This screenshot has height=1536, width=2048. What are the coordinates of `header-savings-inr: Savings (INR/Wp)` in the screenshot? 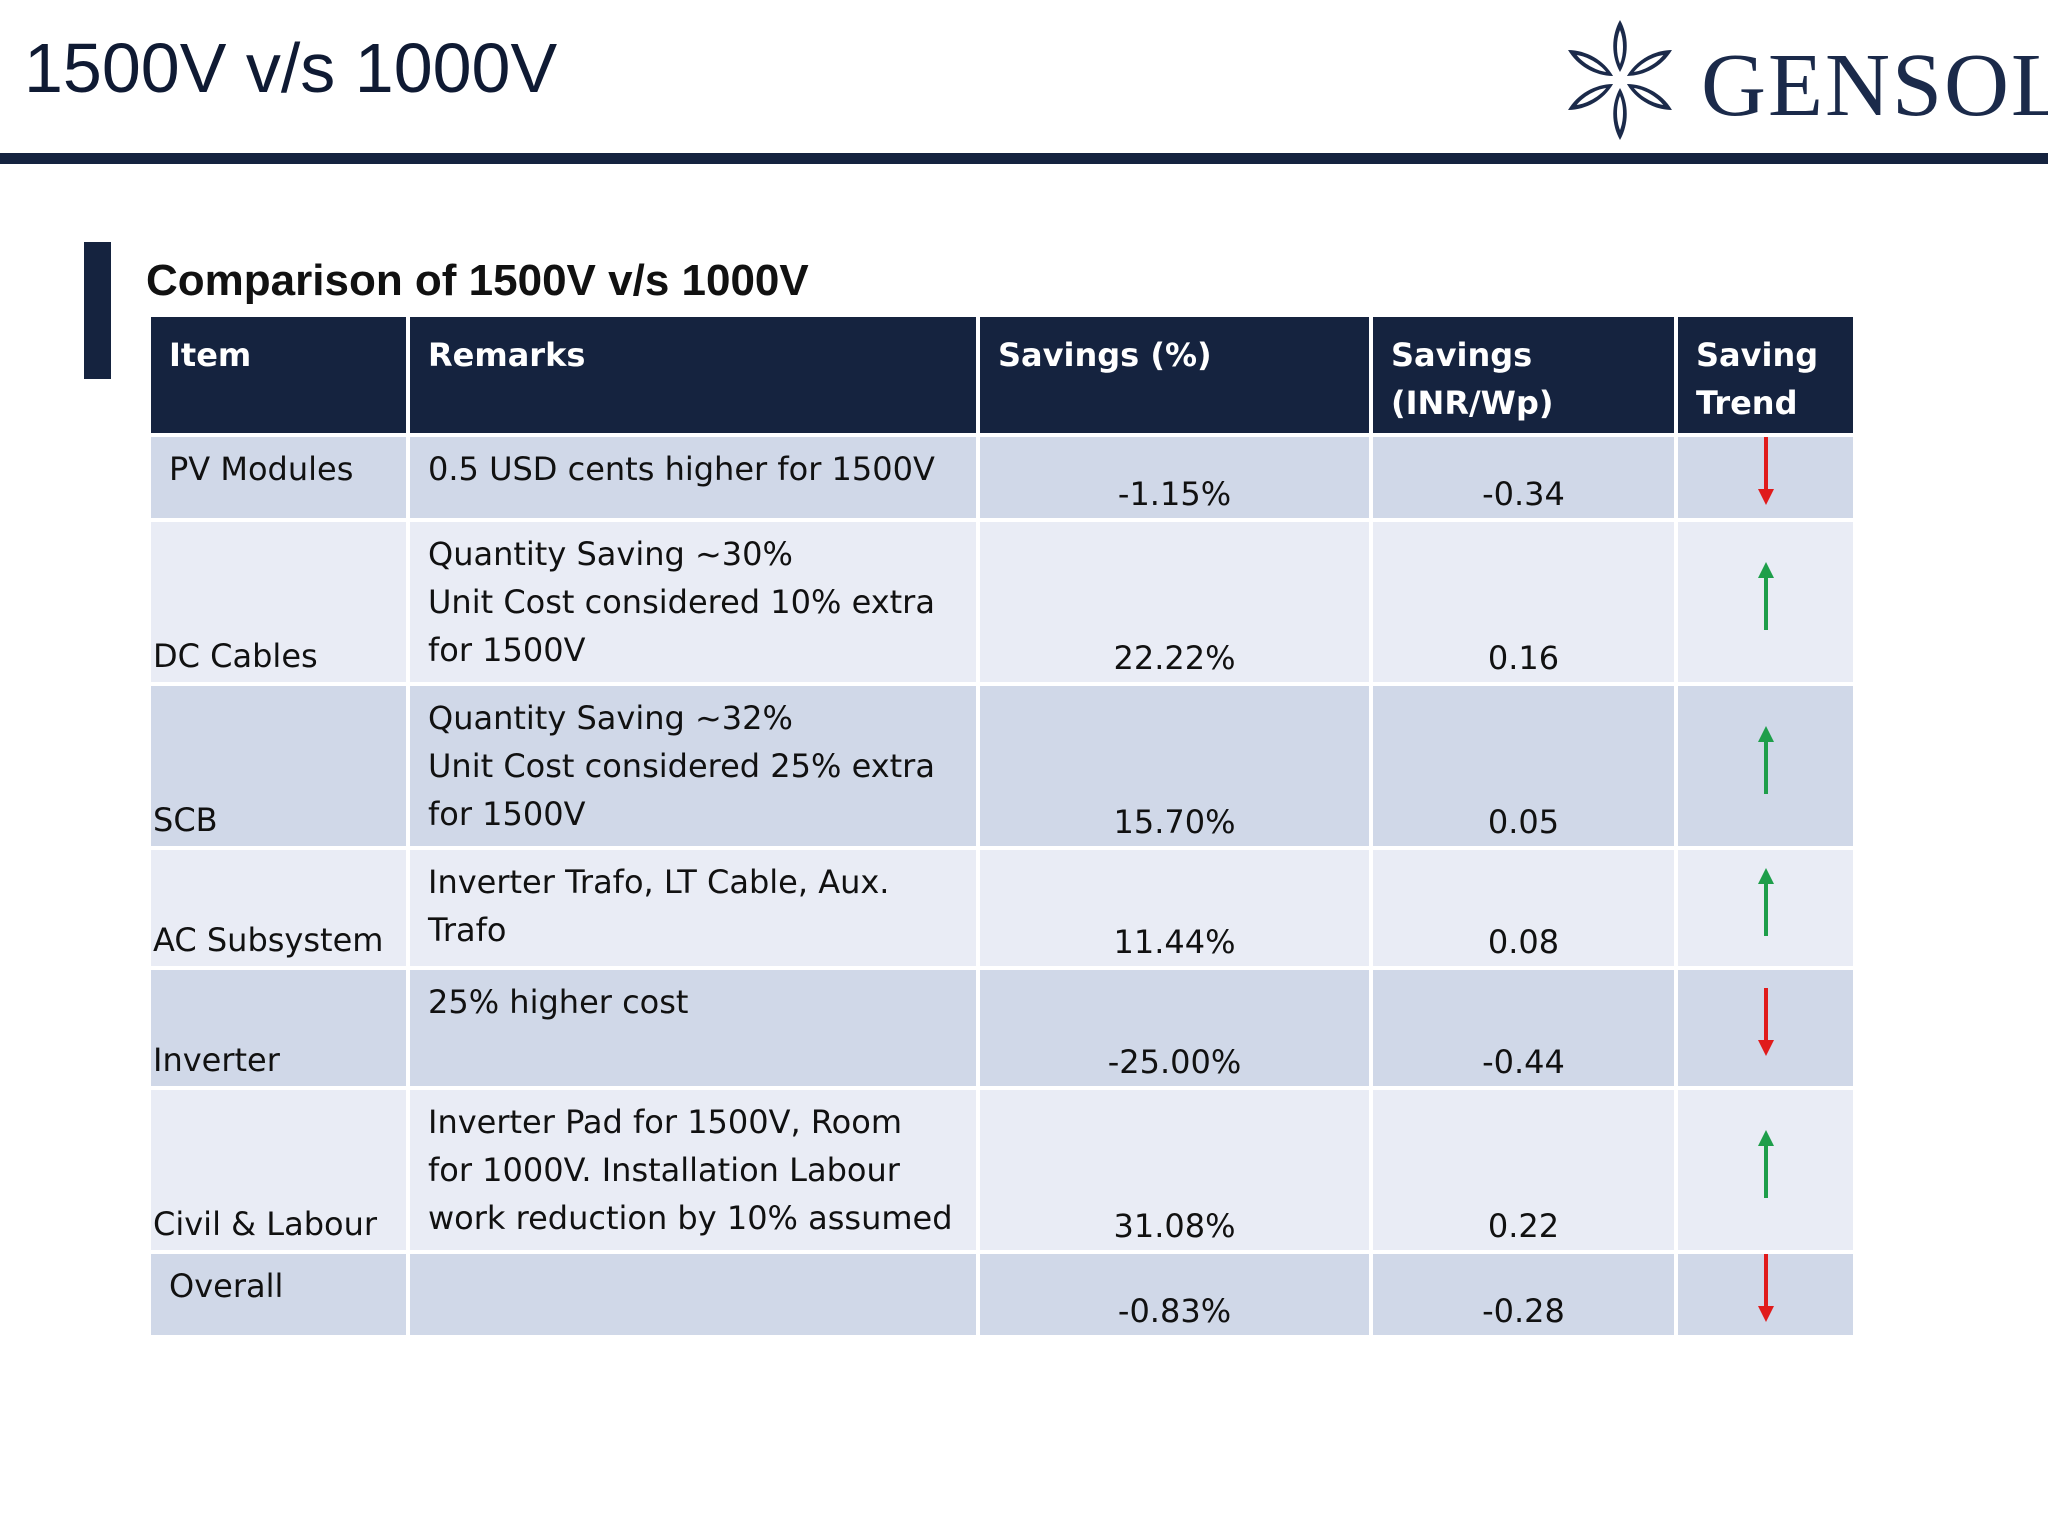 It's located at (1523, 375).